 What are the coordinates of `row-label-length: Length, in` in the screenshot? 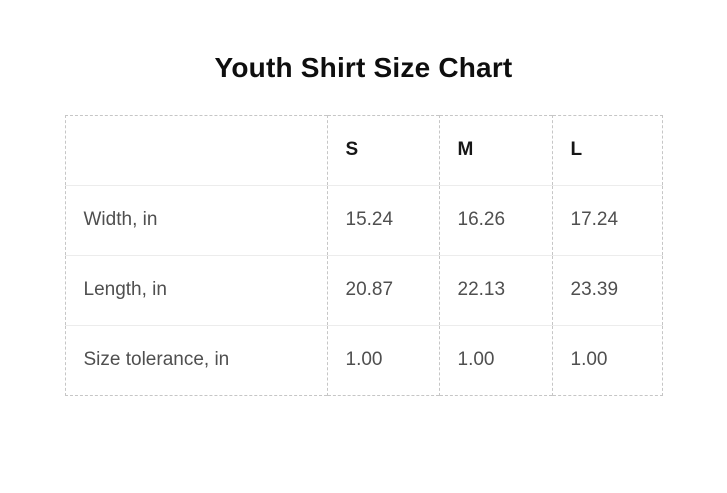 It's located at (196, 290).